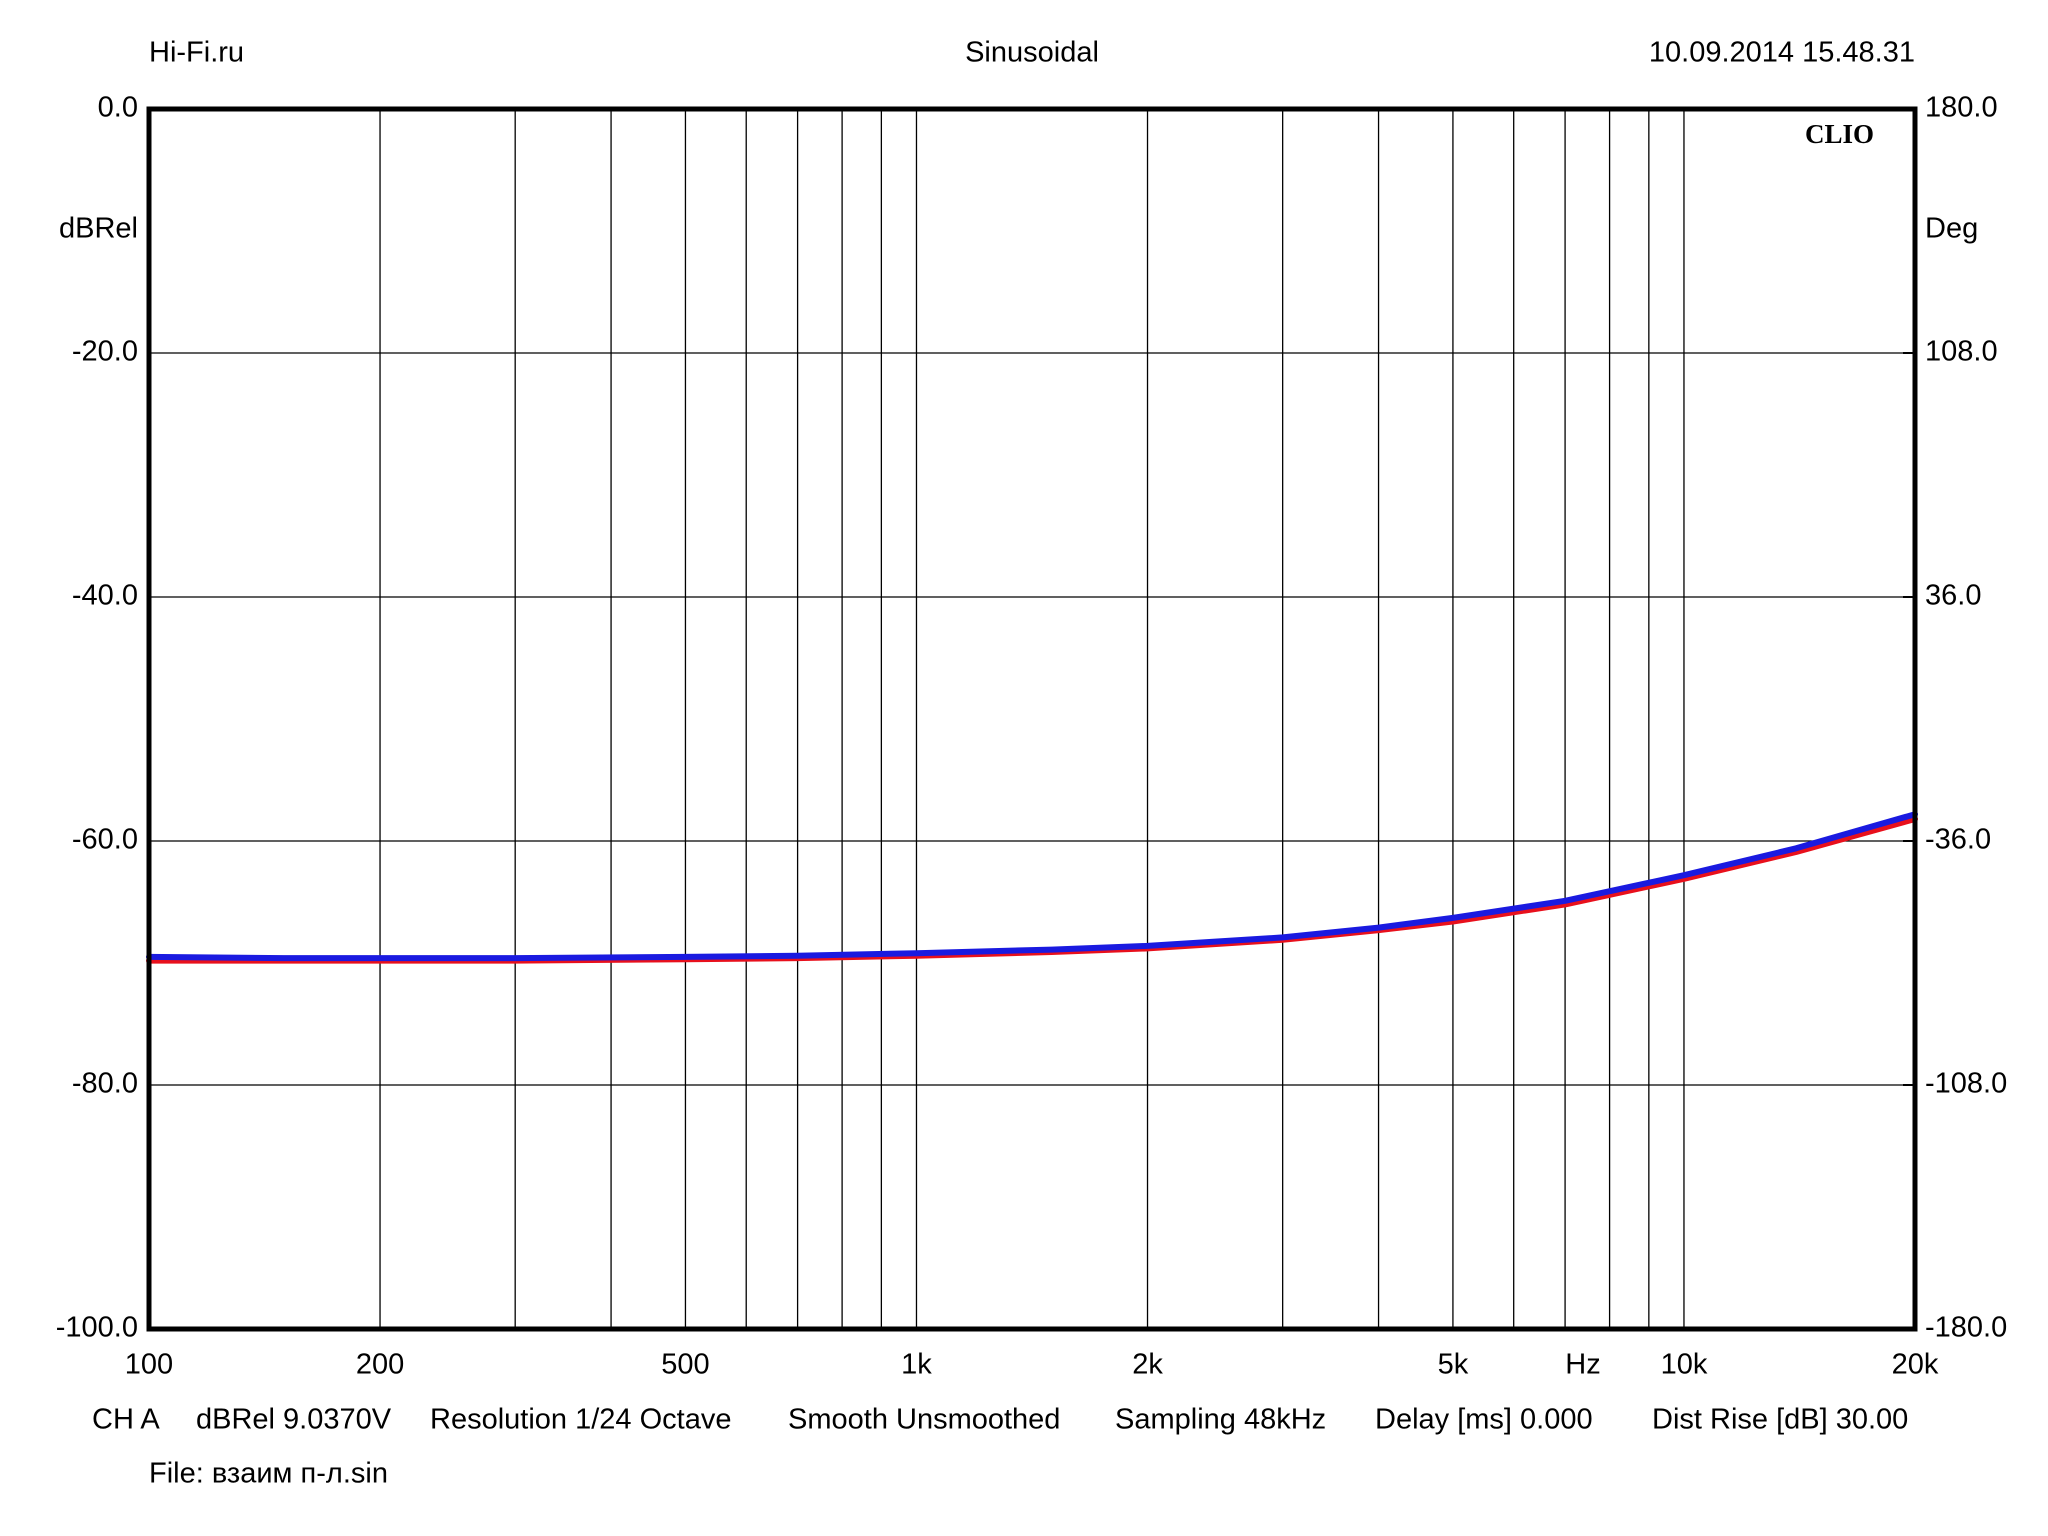 This screenshot has height=1536, width=2048. What do you see at coordinates (1839, 134) in the screenshot?
I see `brand-label: CLIO` at bounding box center [1839, 134].